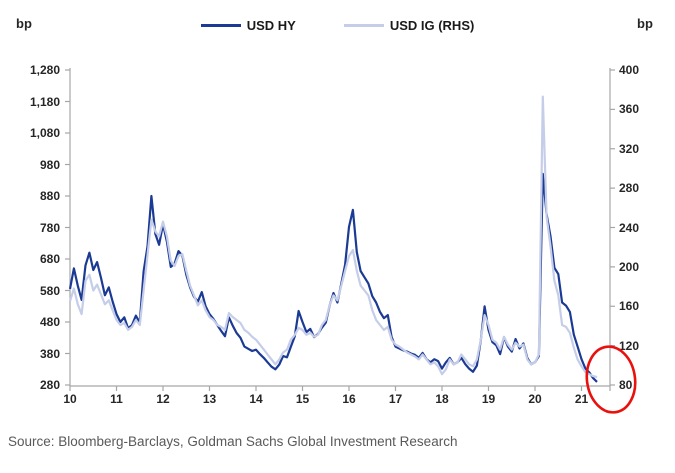 Image resolution: width=675 pixels, height=473 pixels. What do you see at coordinates (337, 25) in the screenshot?
I see `legend: USD HY USD IG (RHS)` at bounding box center [337, 25].